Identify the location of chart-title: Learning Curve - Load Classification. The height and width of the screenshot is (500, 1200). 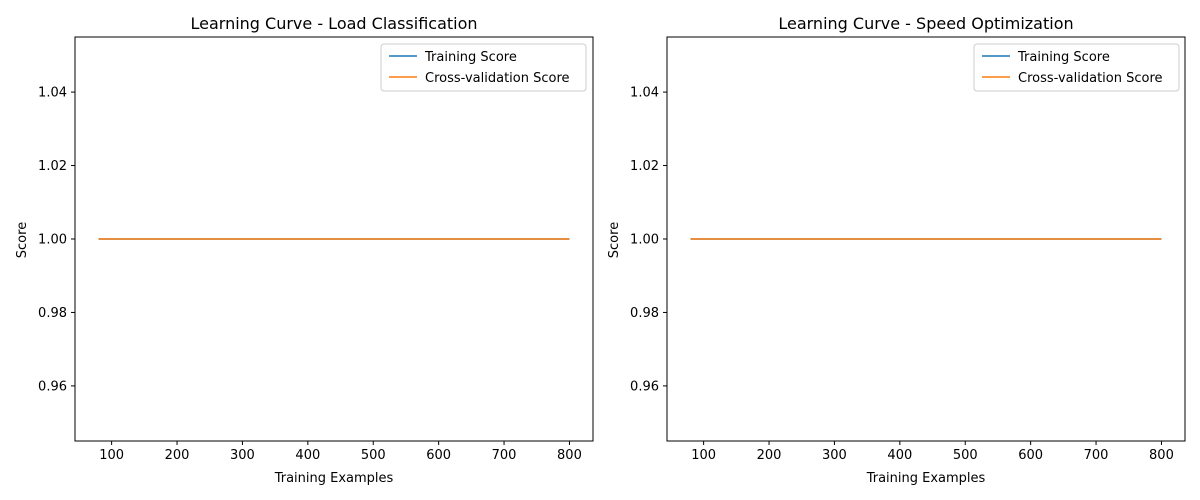
(333, 23).